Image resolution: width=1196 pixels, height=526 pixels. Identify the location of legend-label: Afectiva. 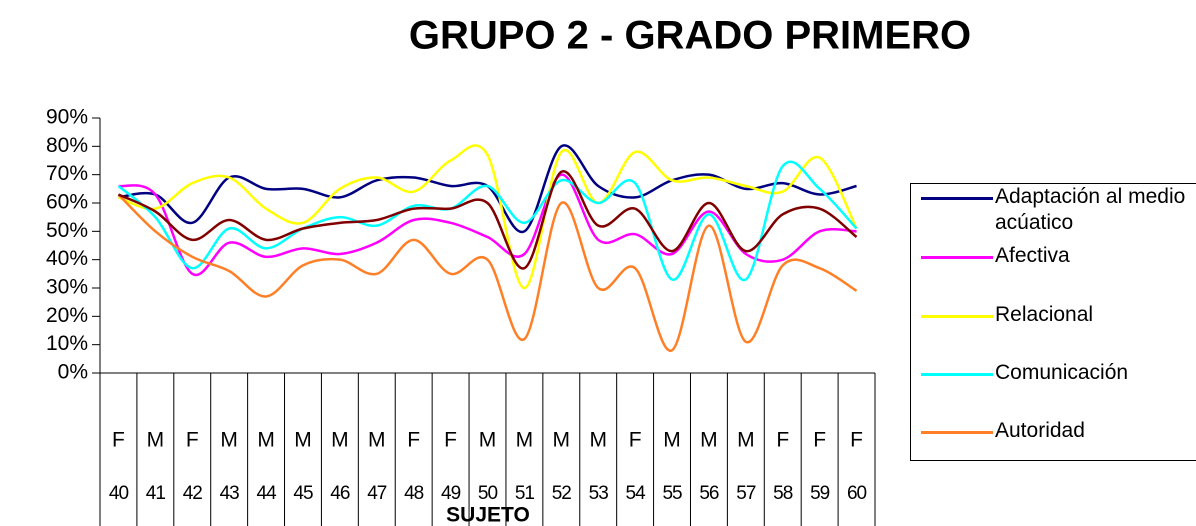
(1032, 255).